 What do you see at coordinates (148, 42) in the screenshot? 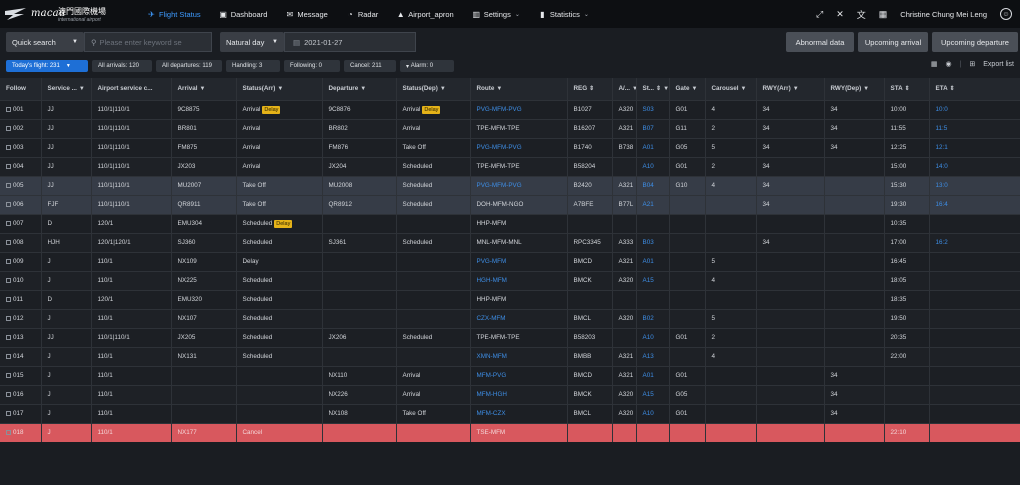
I see `keyword-search-input: ⚲ Please enter keyword se` at bounding box center [148, 42].